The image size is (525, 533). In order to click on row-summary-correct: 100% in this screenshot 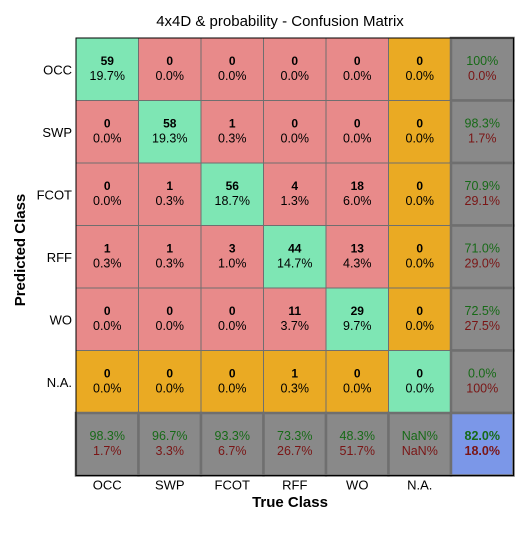, I will do `click(482, 61)`.